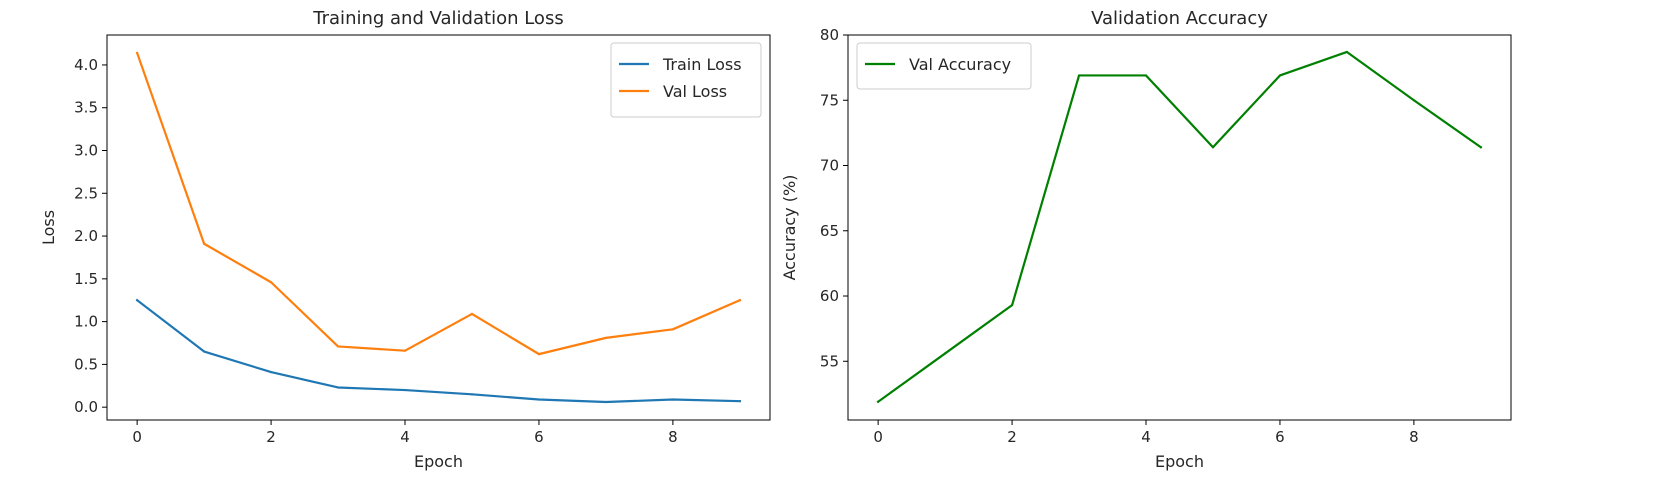  What do you see at coordinates (829, 231) in the screenshot?
I see `y-tick-label: 65` at bounding box center [829, 231].